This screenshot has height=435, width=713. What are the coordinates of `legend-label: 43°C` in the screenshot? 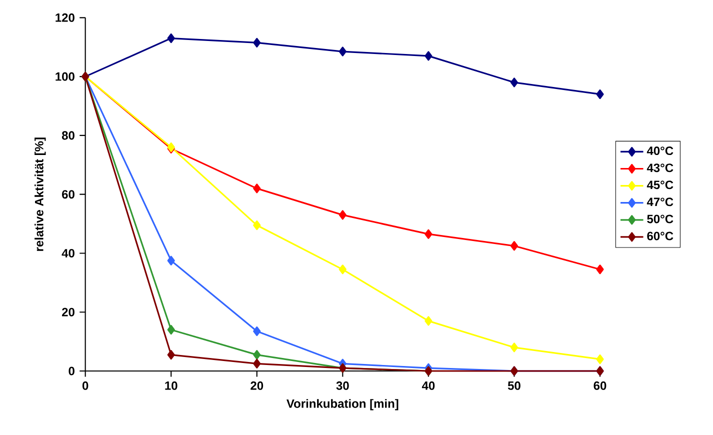 It's located at (660, 168).